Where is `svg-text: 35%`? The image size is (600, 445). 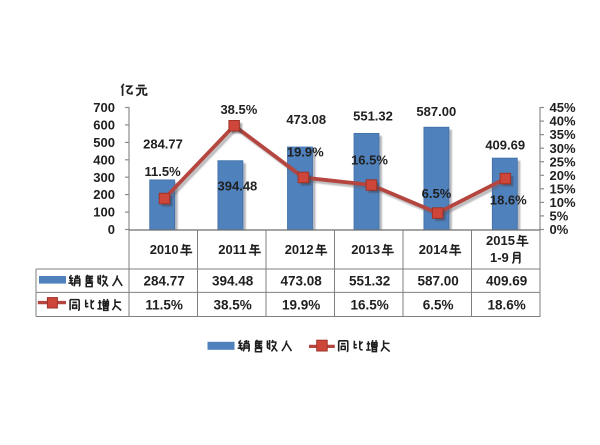
svg-text: 35% is located at coordinates (563, 134).